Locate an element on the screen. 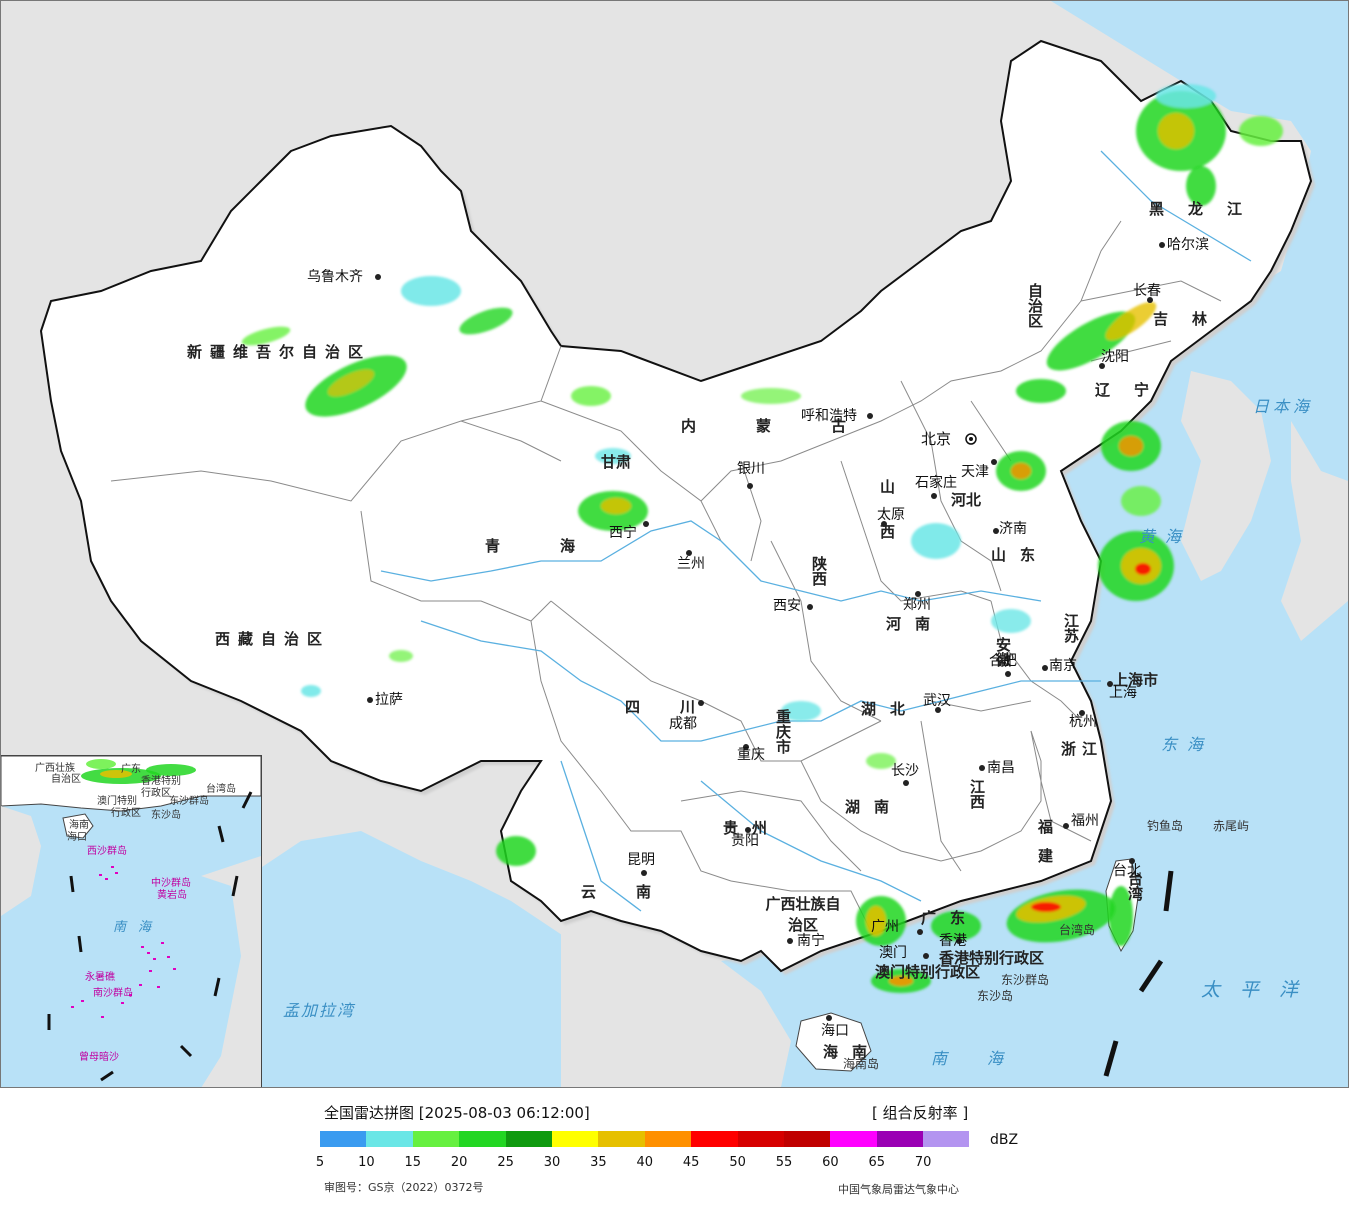 This screenshot has height=1208, width=1349. city-label: 兰州 is located at coordinates (691, 564).